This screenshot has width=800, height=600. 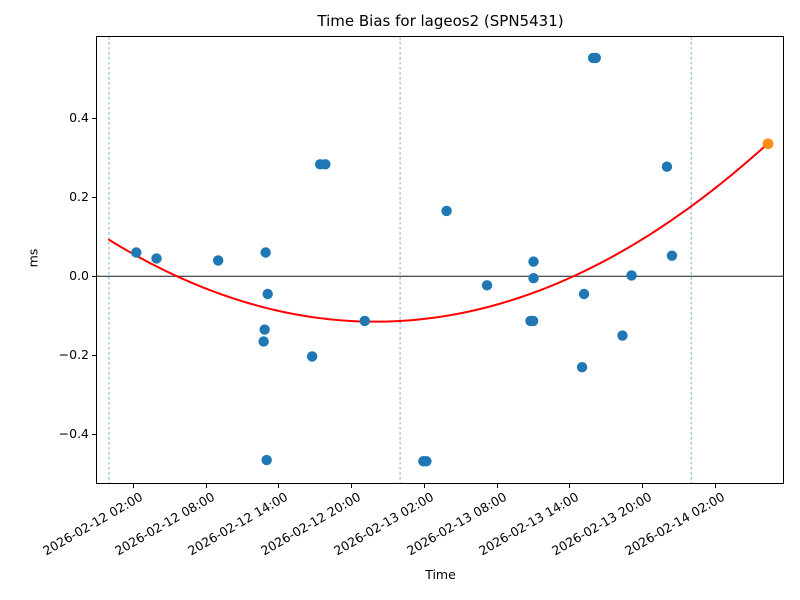 I want to click on chart-title: Time Bias for lageos2 (SPN5431), so click(x=440, y=21).